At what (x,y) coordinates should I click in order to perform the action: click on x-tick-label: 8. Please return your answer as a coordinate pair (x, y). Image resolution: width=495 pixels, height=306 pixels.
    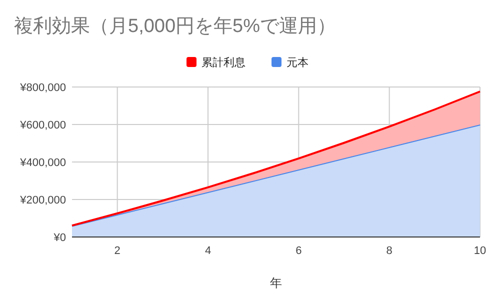
    Looking at the image, I should click on (389, 251).